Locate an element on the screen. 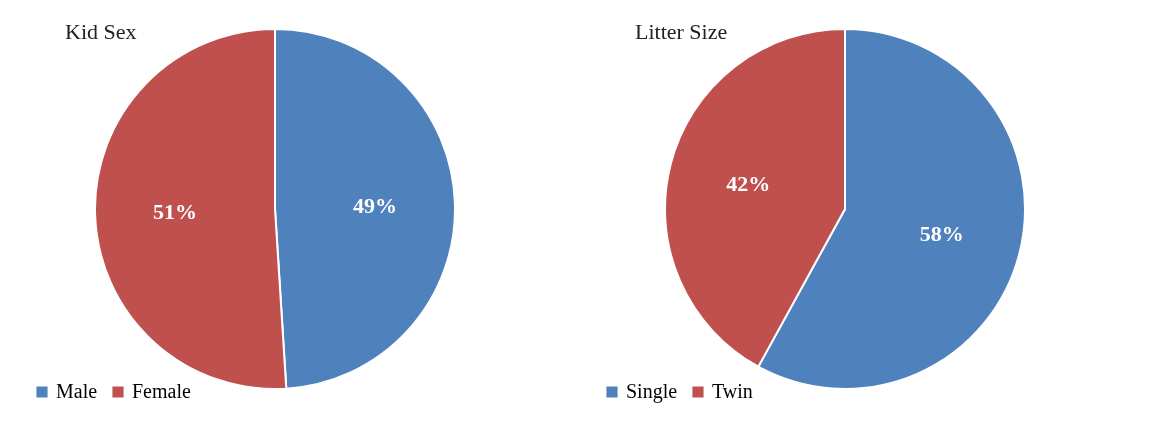 The height and width of the screenshot is (448, 1160). data-label: 49% is located at coordinates (374, 205).